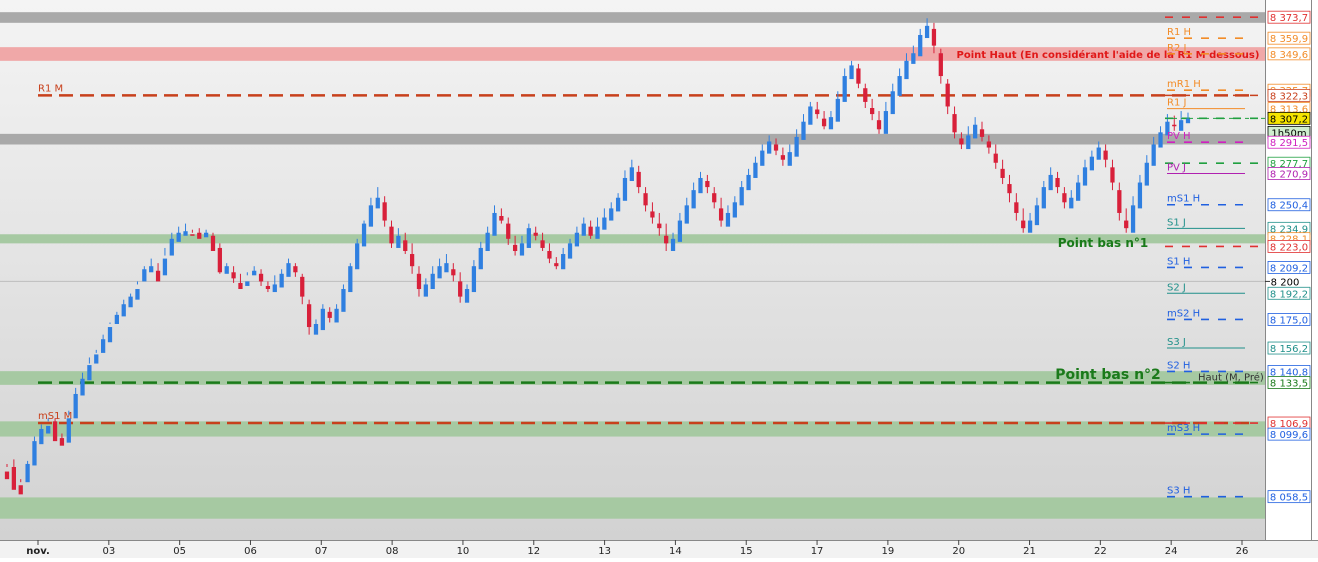 The width and height of the screenshot is (1318, 562). I want to click on x-tick-label-15: 22, so click(1100, 551).